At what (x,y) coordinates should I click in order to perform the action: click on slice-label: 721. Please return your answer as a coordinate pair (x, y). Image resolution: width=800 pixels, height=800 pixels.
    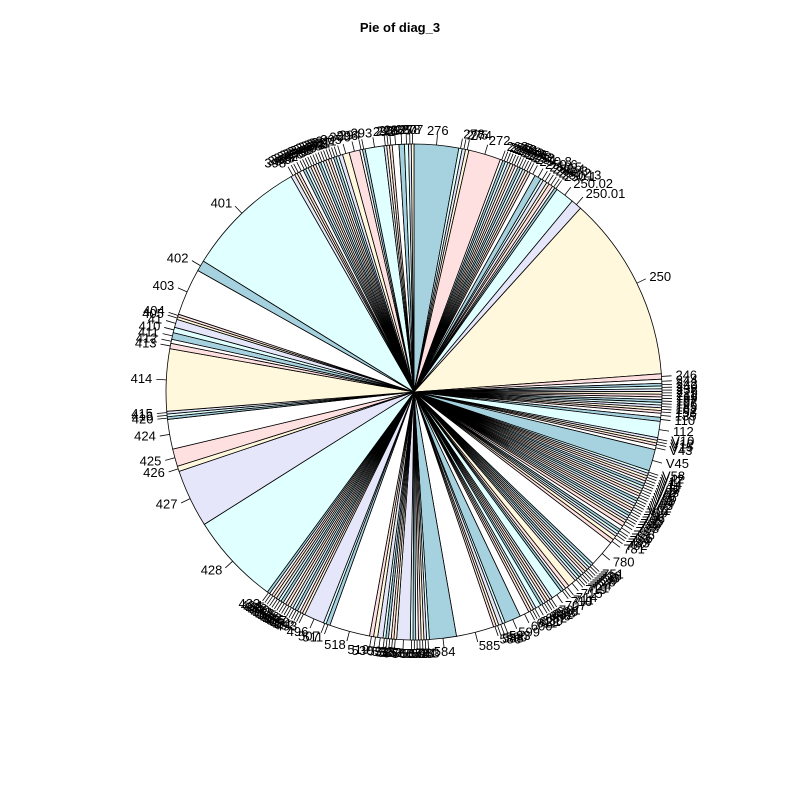
    Looking at the image, I should click on (598, 587).